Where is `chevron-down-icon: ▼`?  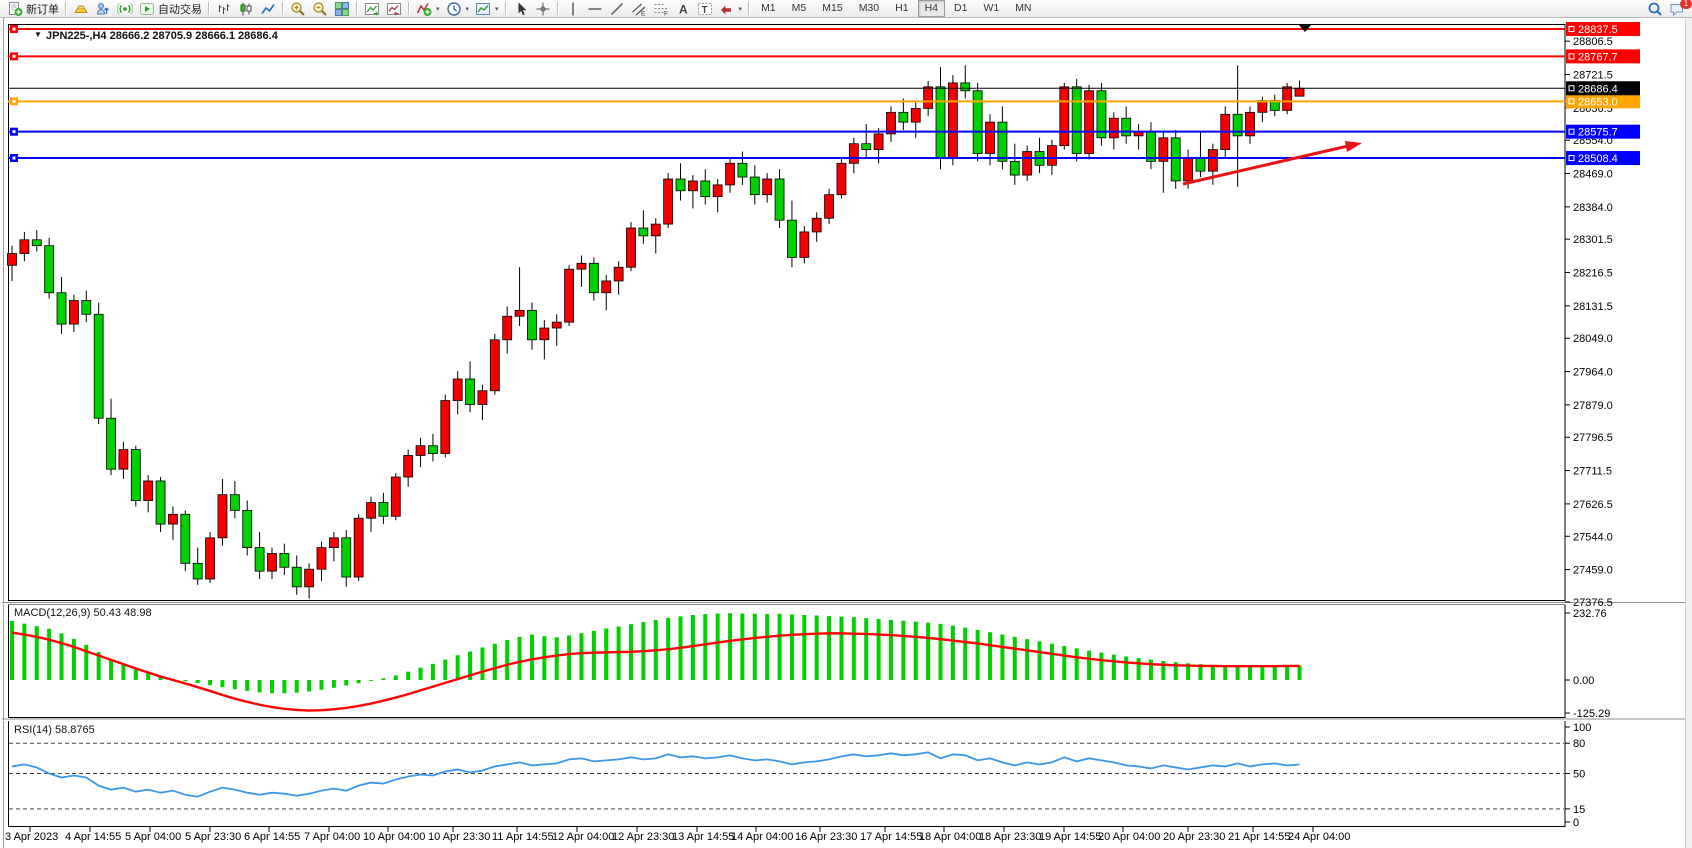
chevron-down-icon: ▼ is located at coordinates (38, 34).